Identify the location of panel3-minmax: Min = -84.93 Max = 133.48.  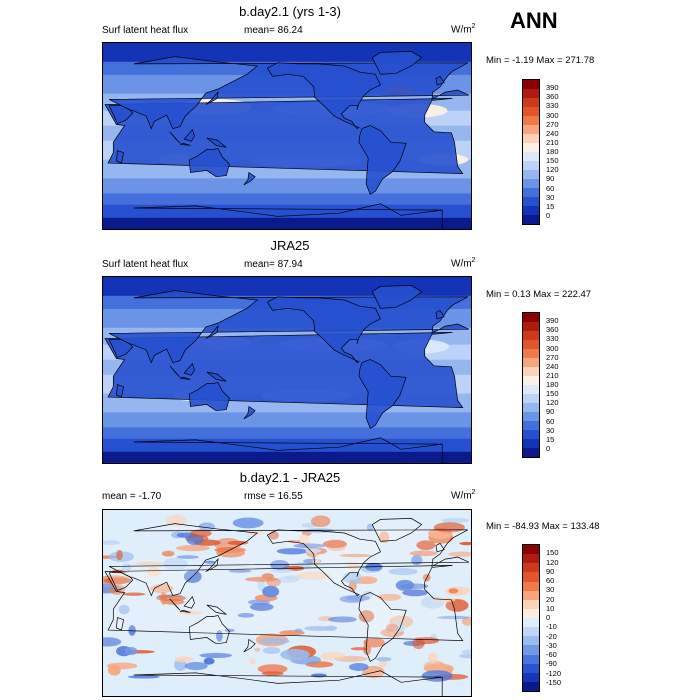
(543, 526).